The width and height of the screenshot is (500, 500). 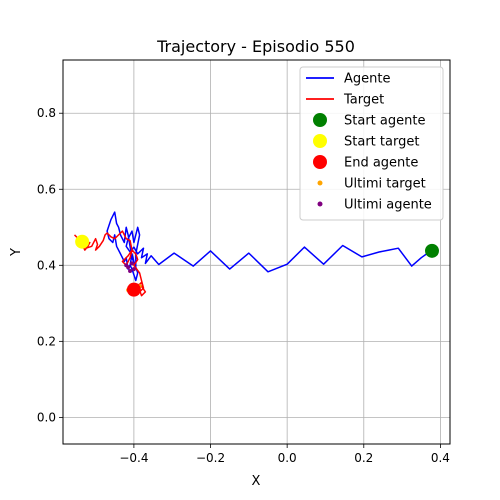 I want to click on legend-start-agente-swatch, so click(x=320, y=120).